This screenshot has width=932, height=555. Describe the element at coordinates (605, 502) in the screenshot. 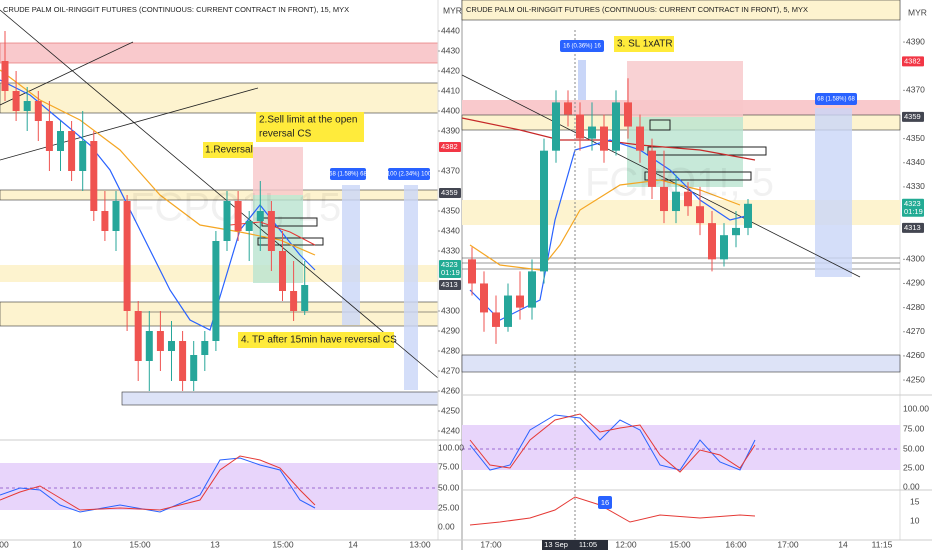

I see `atr-tag` at that location.